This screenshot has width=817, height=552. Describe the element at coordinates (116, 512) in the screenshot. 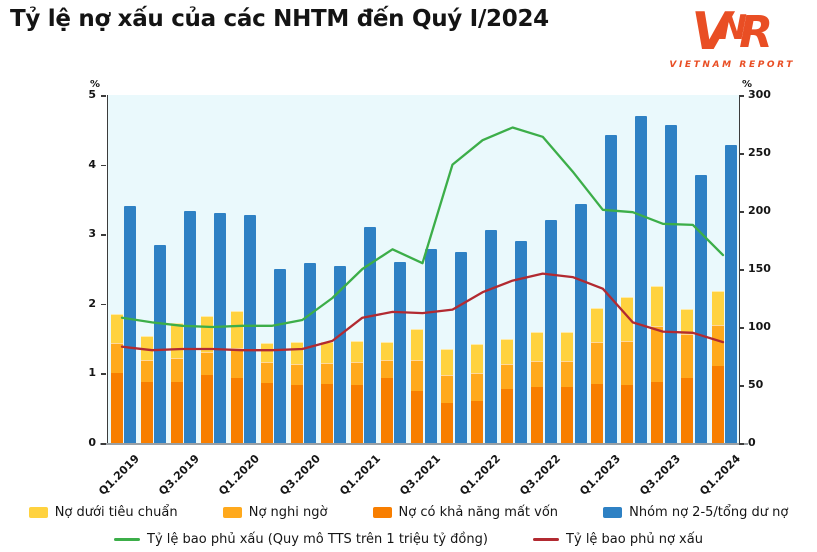

I see `legend-label: Nợ dưới tiêu chuẩn` at that location.